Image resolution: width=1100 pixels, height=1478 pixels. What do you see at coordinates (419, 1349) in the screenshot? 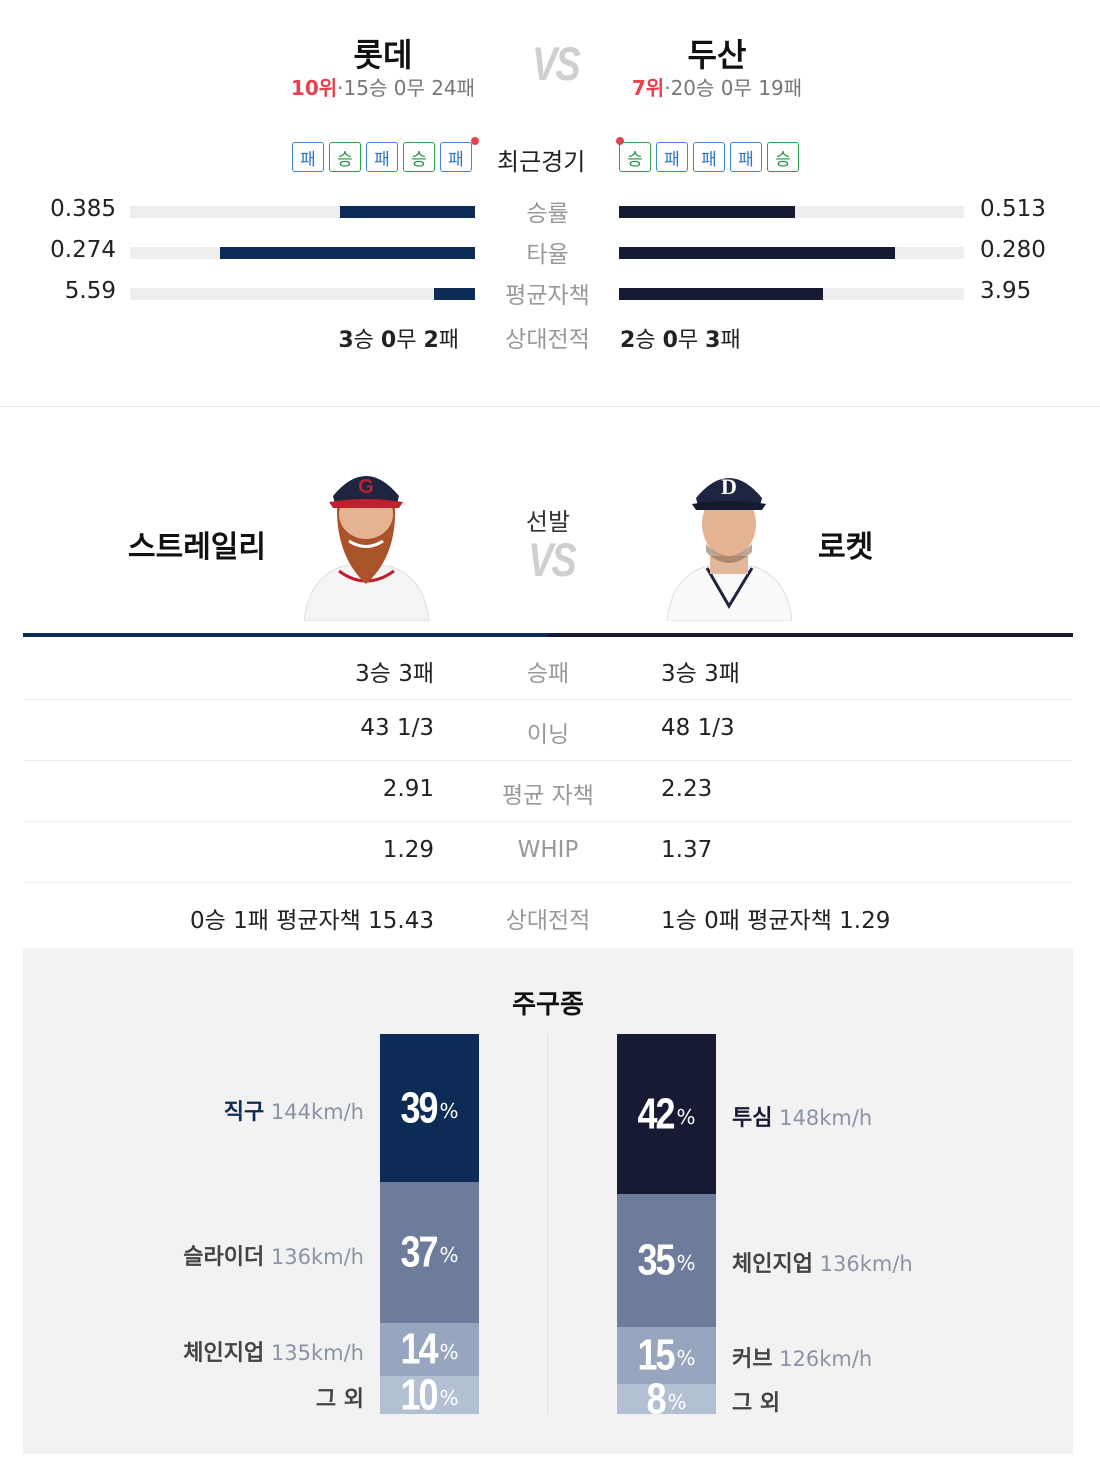
I see `pitch-percent-value: 14` at bounding box center [419, 1349].